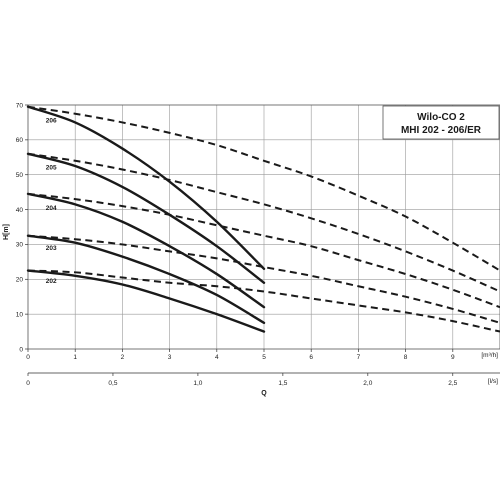 The width and height of the screenshot is (500, 500). What do you see at coordinates (311, 357) in the screenshot?
I see `x-tick-label: 6` at bounding box center [311, 357].